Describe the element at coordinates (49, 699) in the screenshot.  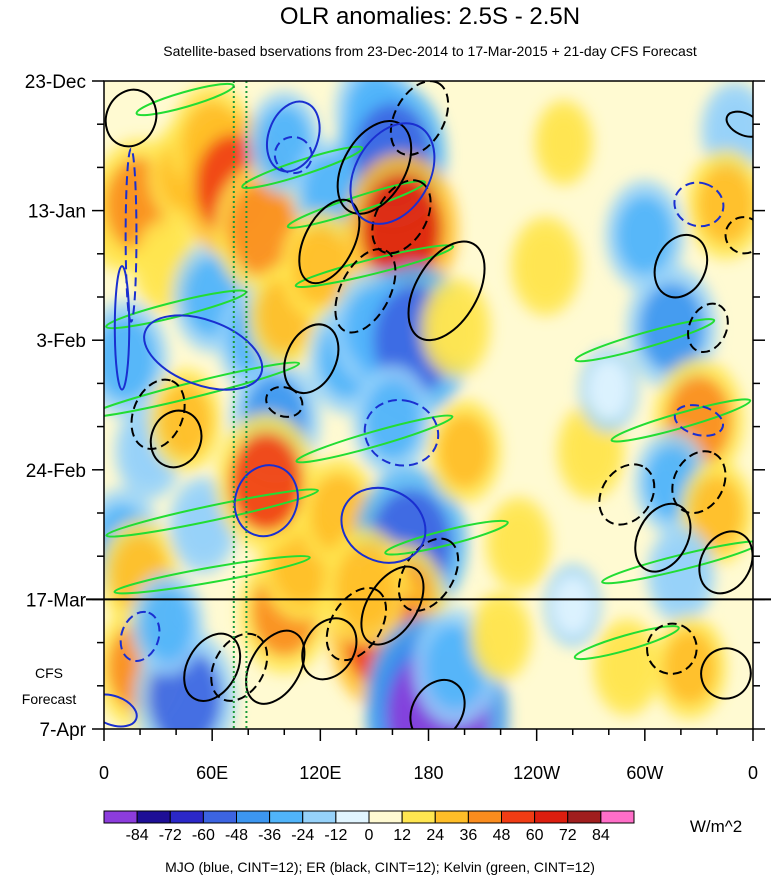
I see `forecast-label-line2: Forecast` at that location.